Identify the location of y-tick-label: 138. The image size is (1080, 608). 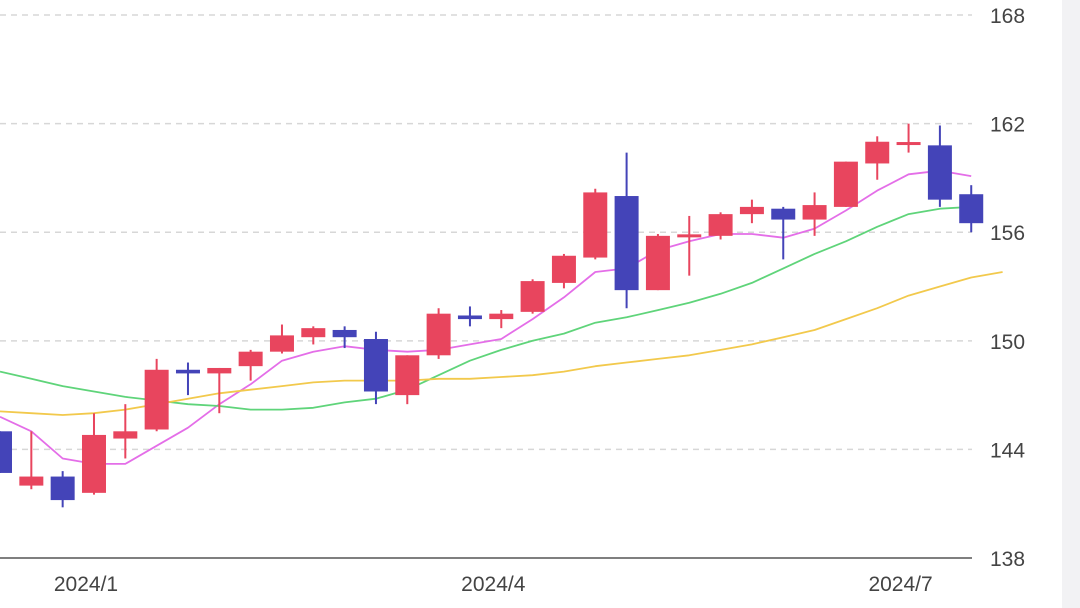
(1007, 559).